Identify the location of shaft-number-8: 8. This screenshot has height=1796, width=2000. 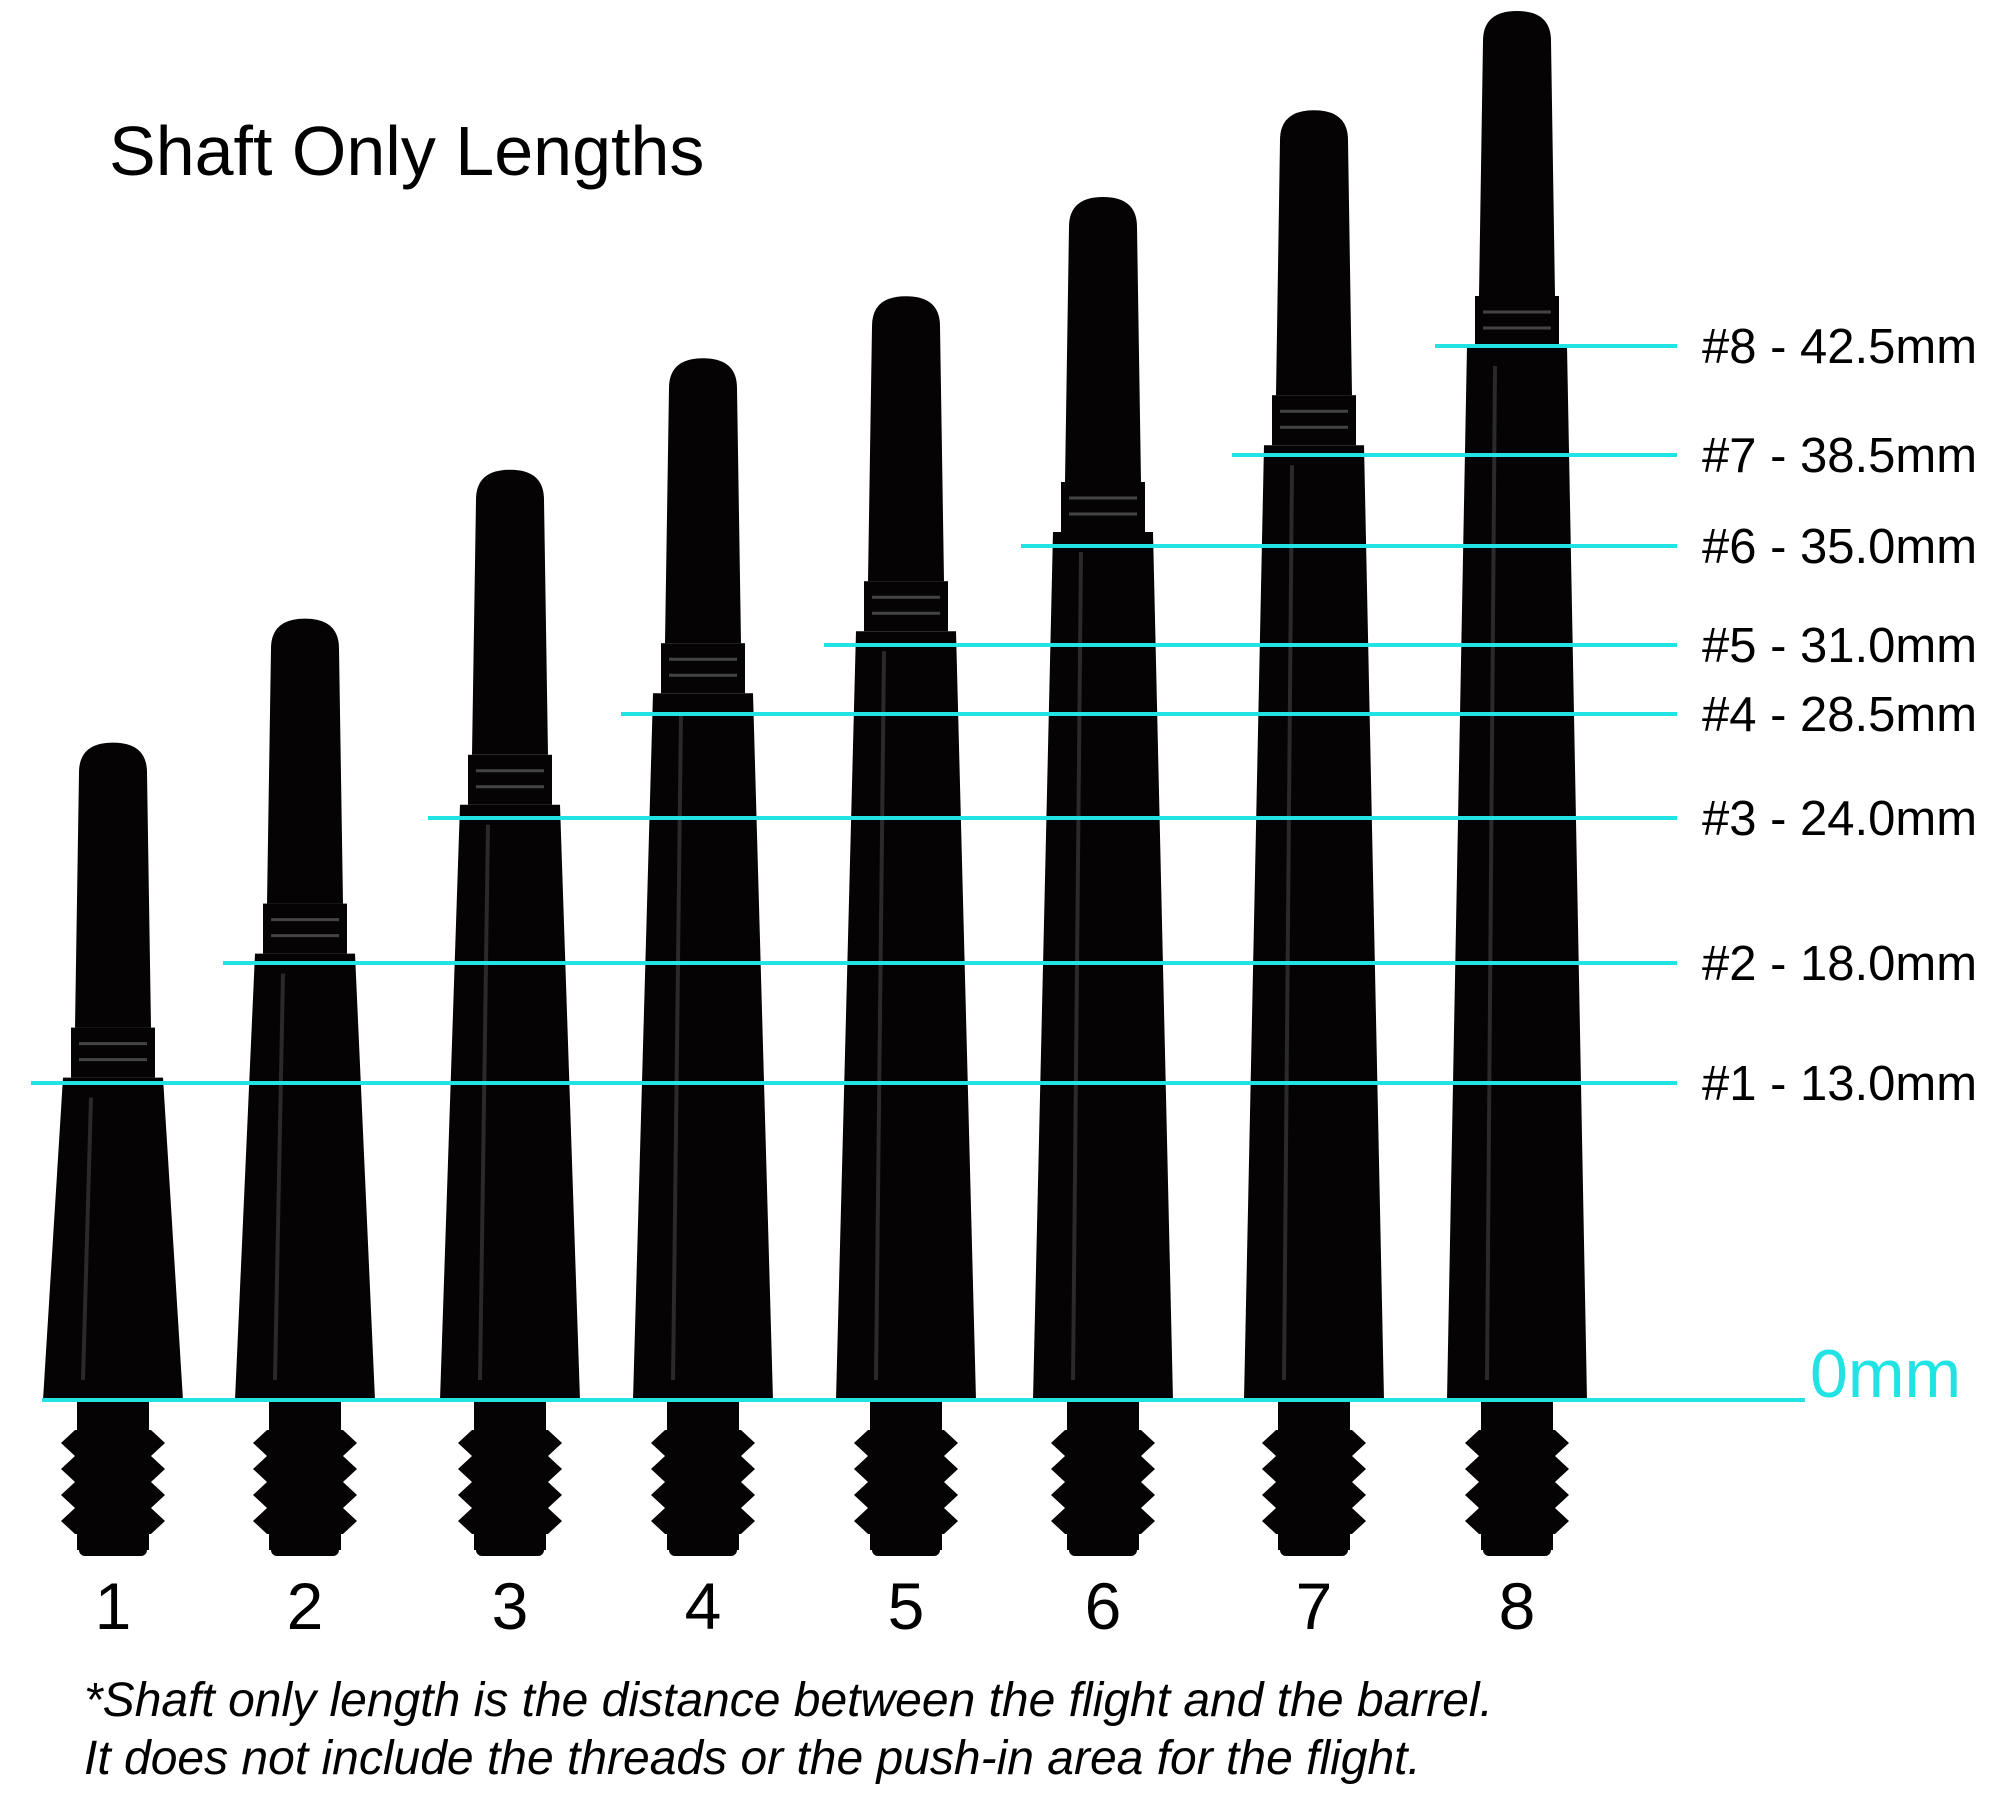
(1517, 1606).